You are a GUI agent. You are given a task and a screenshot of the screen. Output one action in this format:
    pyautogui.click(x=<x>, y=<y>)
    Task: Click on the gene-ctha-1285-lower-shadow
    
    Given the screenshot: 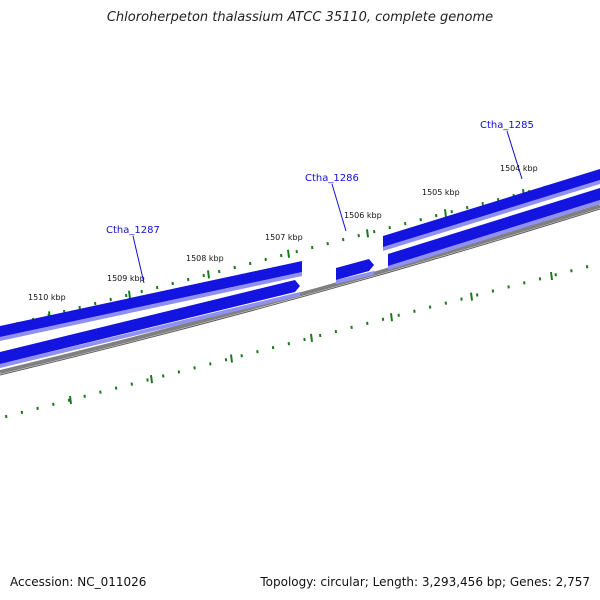 What is the action you would take?
    pyautogui.click(x=494, y=235)
    